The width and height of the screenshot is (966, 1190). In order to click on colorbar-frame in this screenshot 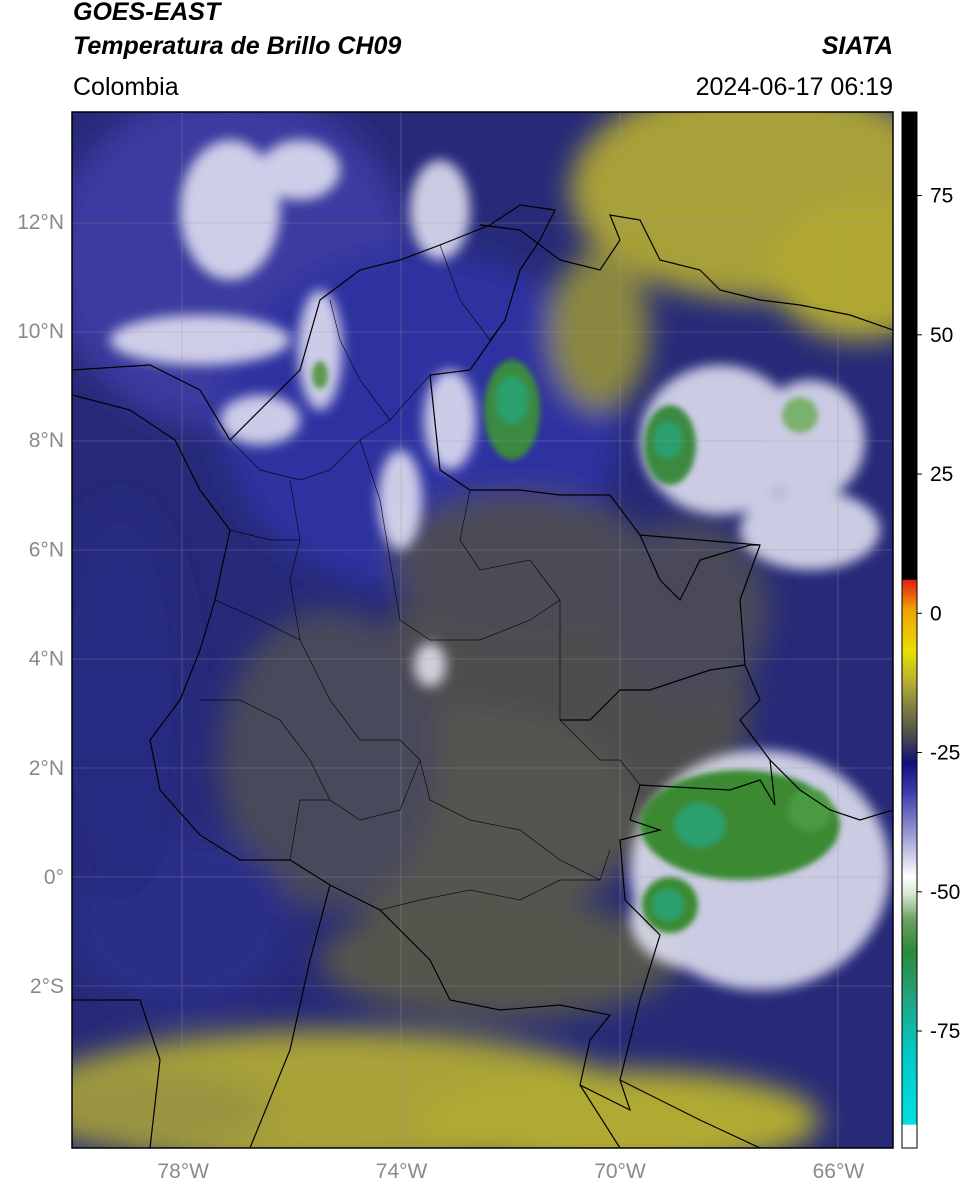, I will do `click(909, 630)`.